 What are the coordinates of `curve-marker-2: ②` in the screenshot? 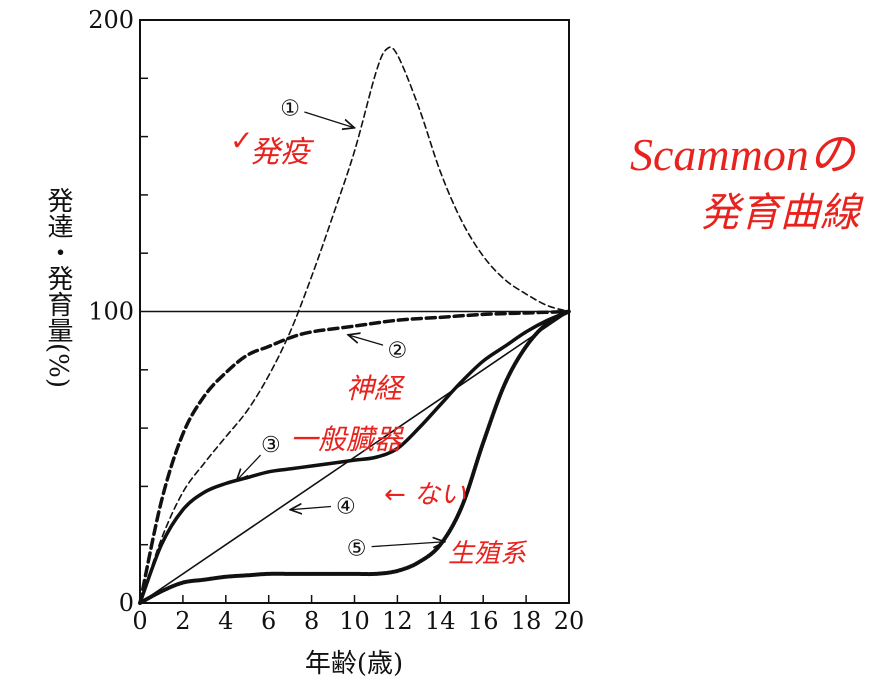 It's located at (398, 350).